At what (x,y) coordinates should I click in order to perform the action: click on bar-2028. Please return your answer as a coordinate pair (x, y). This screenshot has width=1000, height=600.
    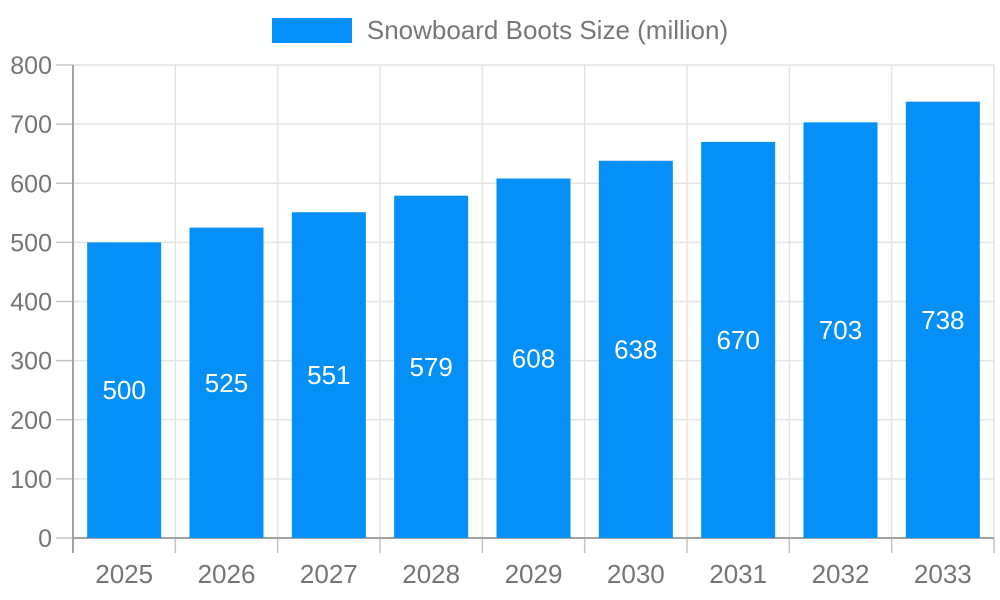
    Looking at the image, I should click on (431, 366).